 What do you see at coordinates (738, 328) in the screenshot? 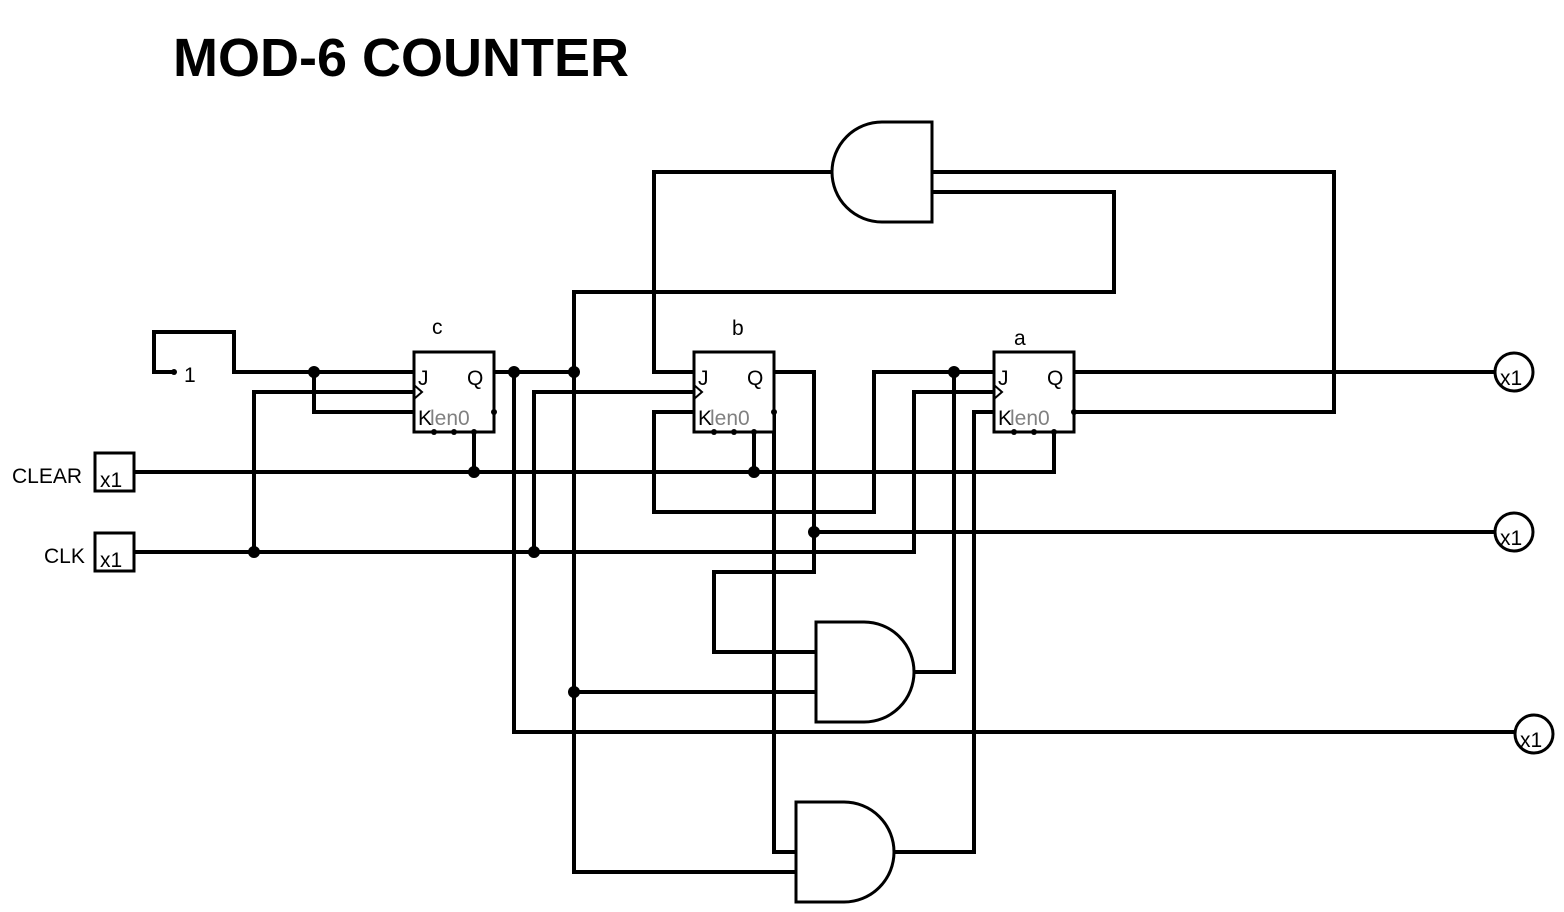
I see `flip-flop-b-name: b` at bounding box center [738, 328].